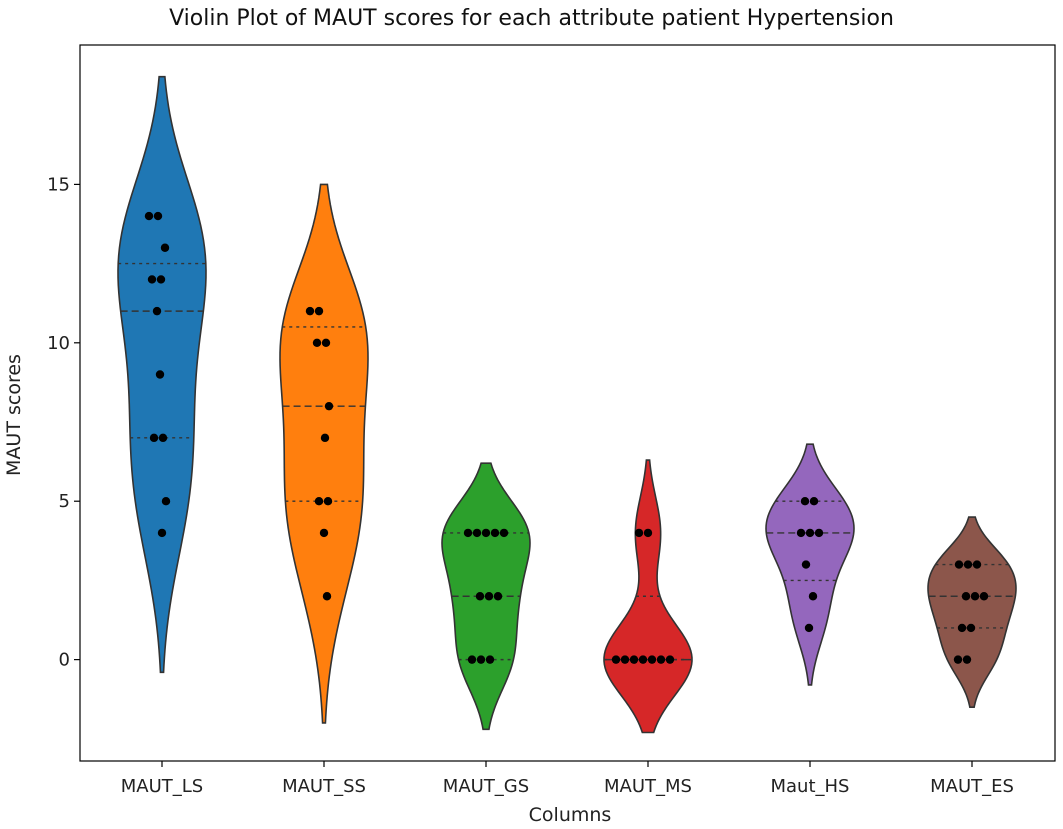 The height and width of the screenshot is (829, 1063). I want to click on violin-group-maut_hs, so click(810, 564).